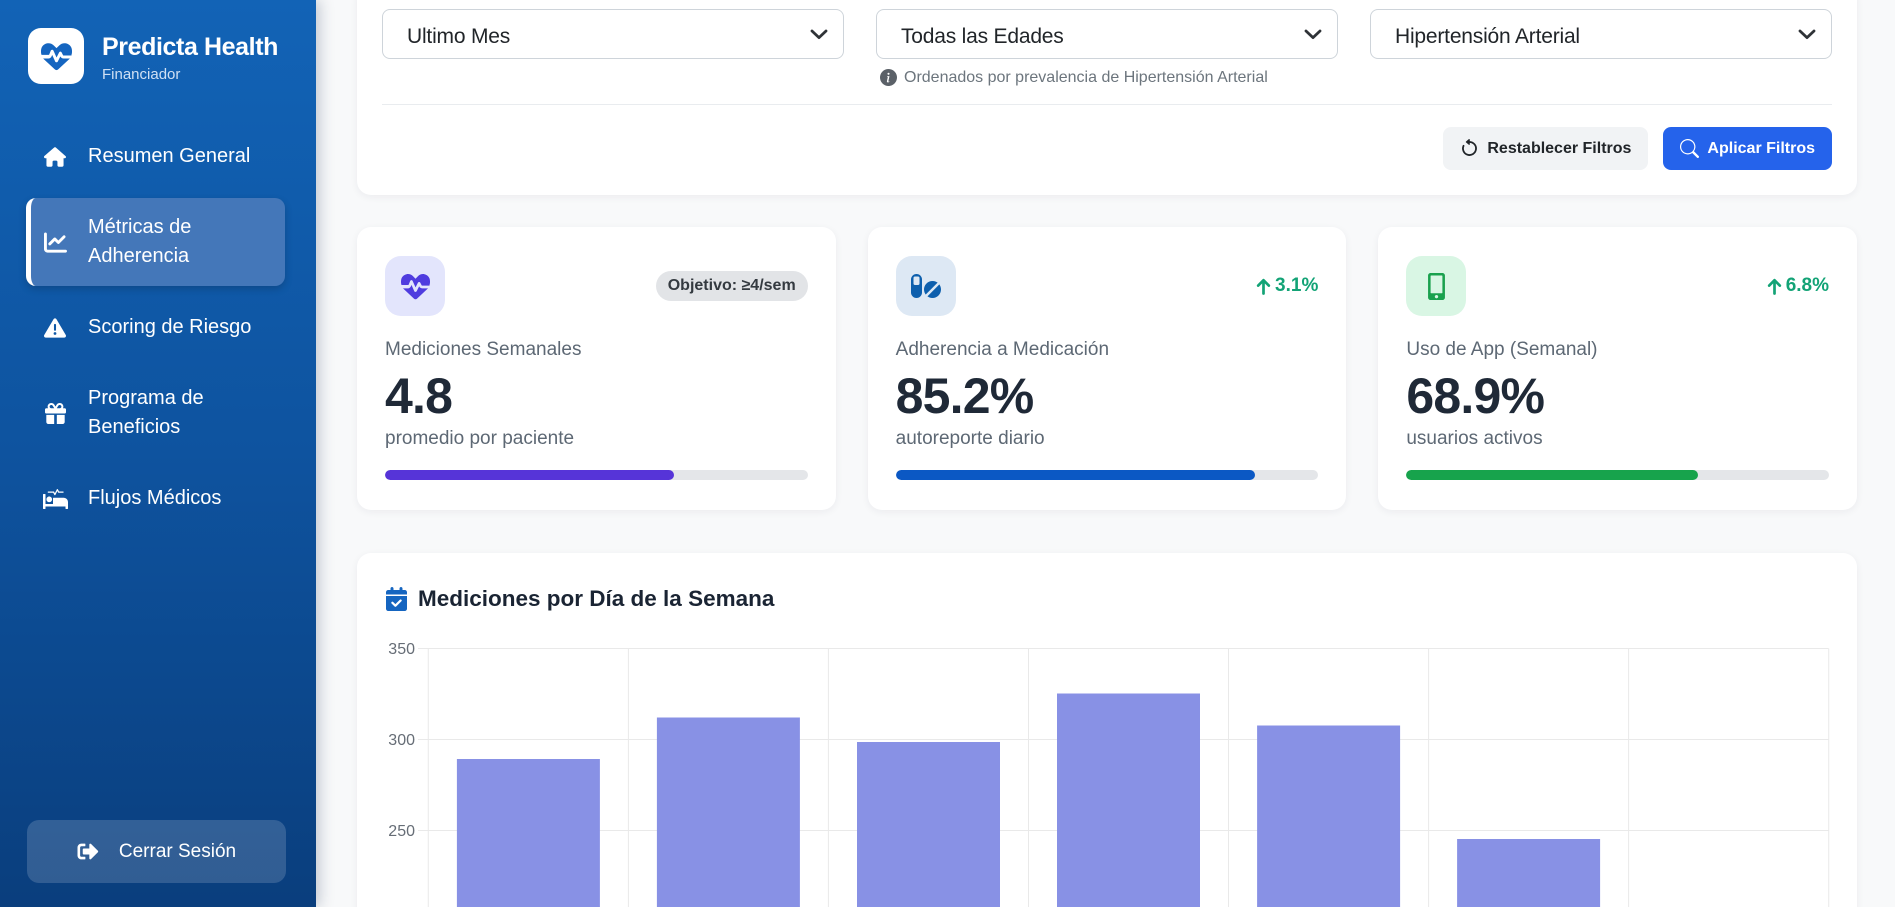  I want to click on svg-text: 350, so click(401, 649).